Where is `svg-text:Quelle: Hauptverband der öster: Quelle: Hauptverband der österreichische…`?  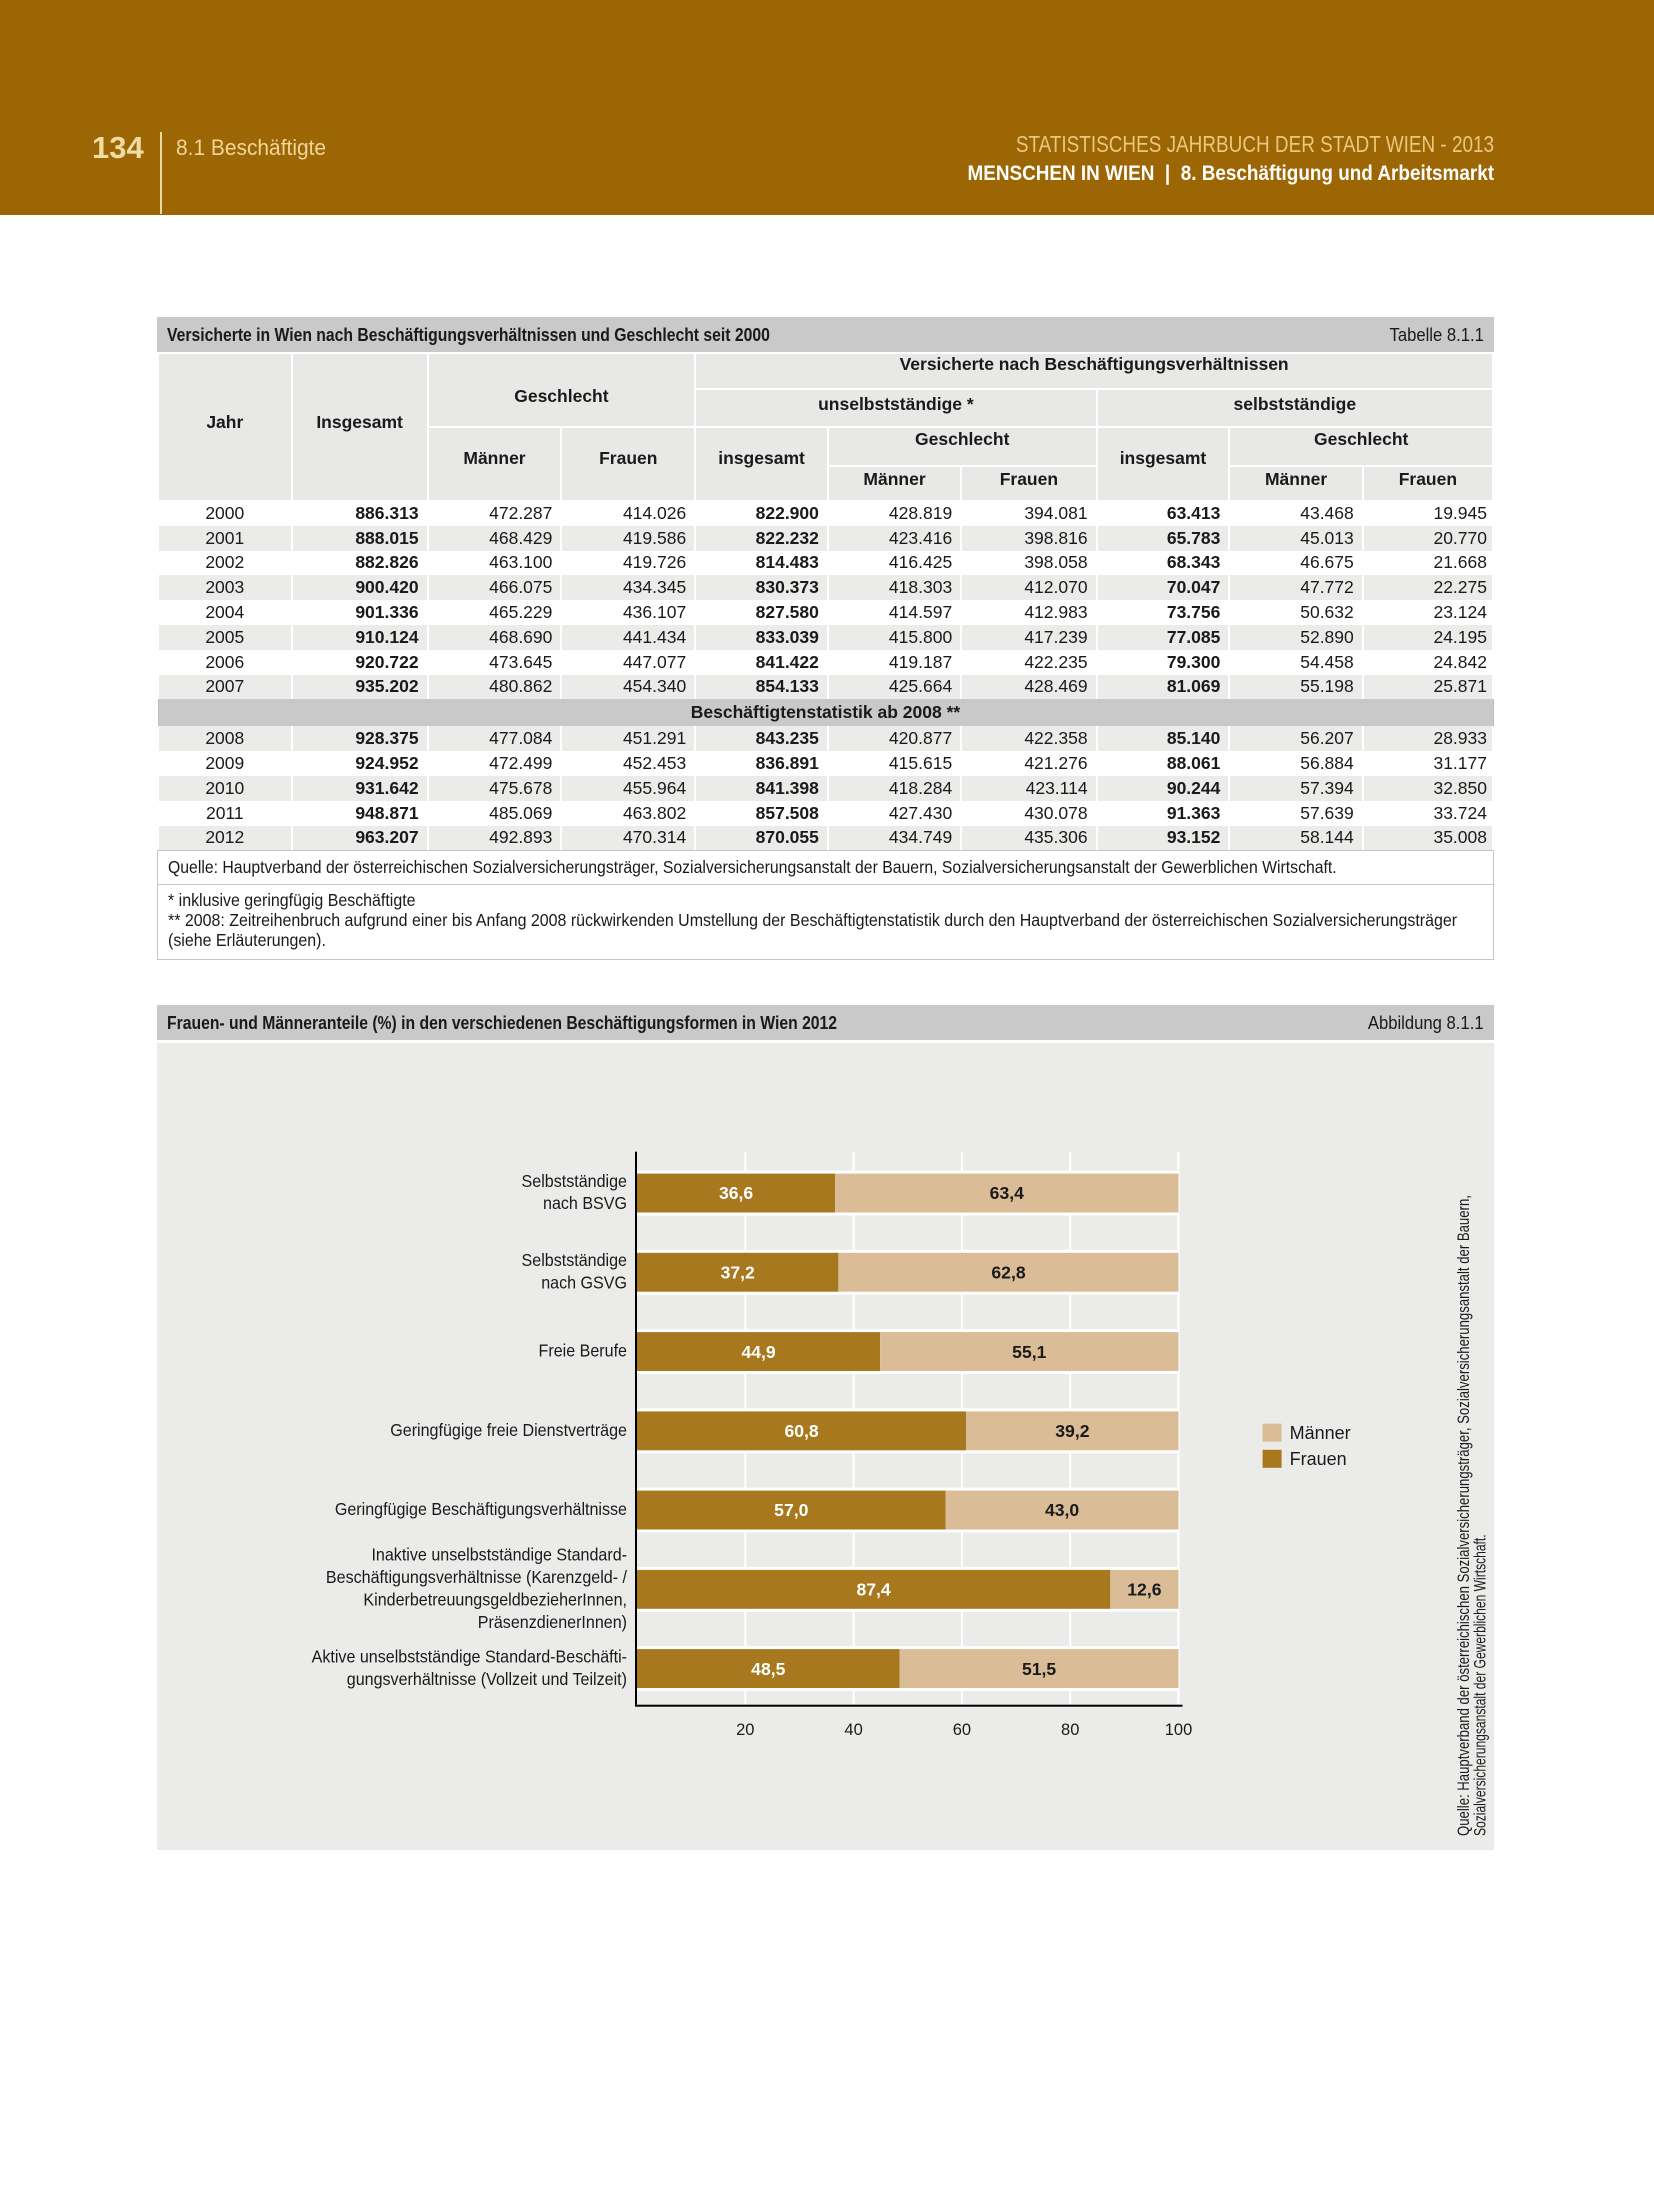 svg-text:Quelle: Hauptverband der öster: Quelle: Hauptverband der österreichische… is located at coordinates (1465, 1515).